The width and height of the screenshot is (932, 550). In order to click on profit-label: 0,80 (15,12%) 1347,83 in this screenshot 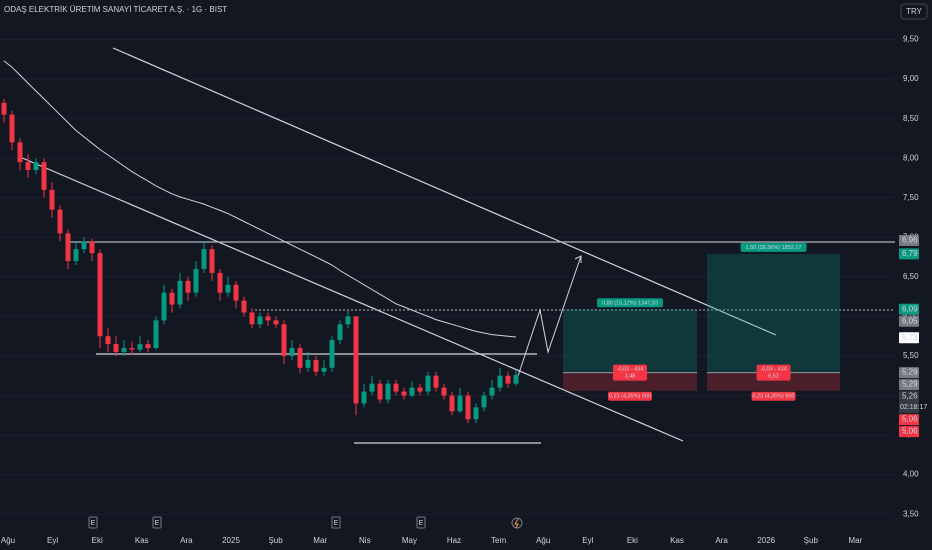, I will do `click(630, 303)`.